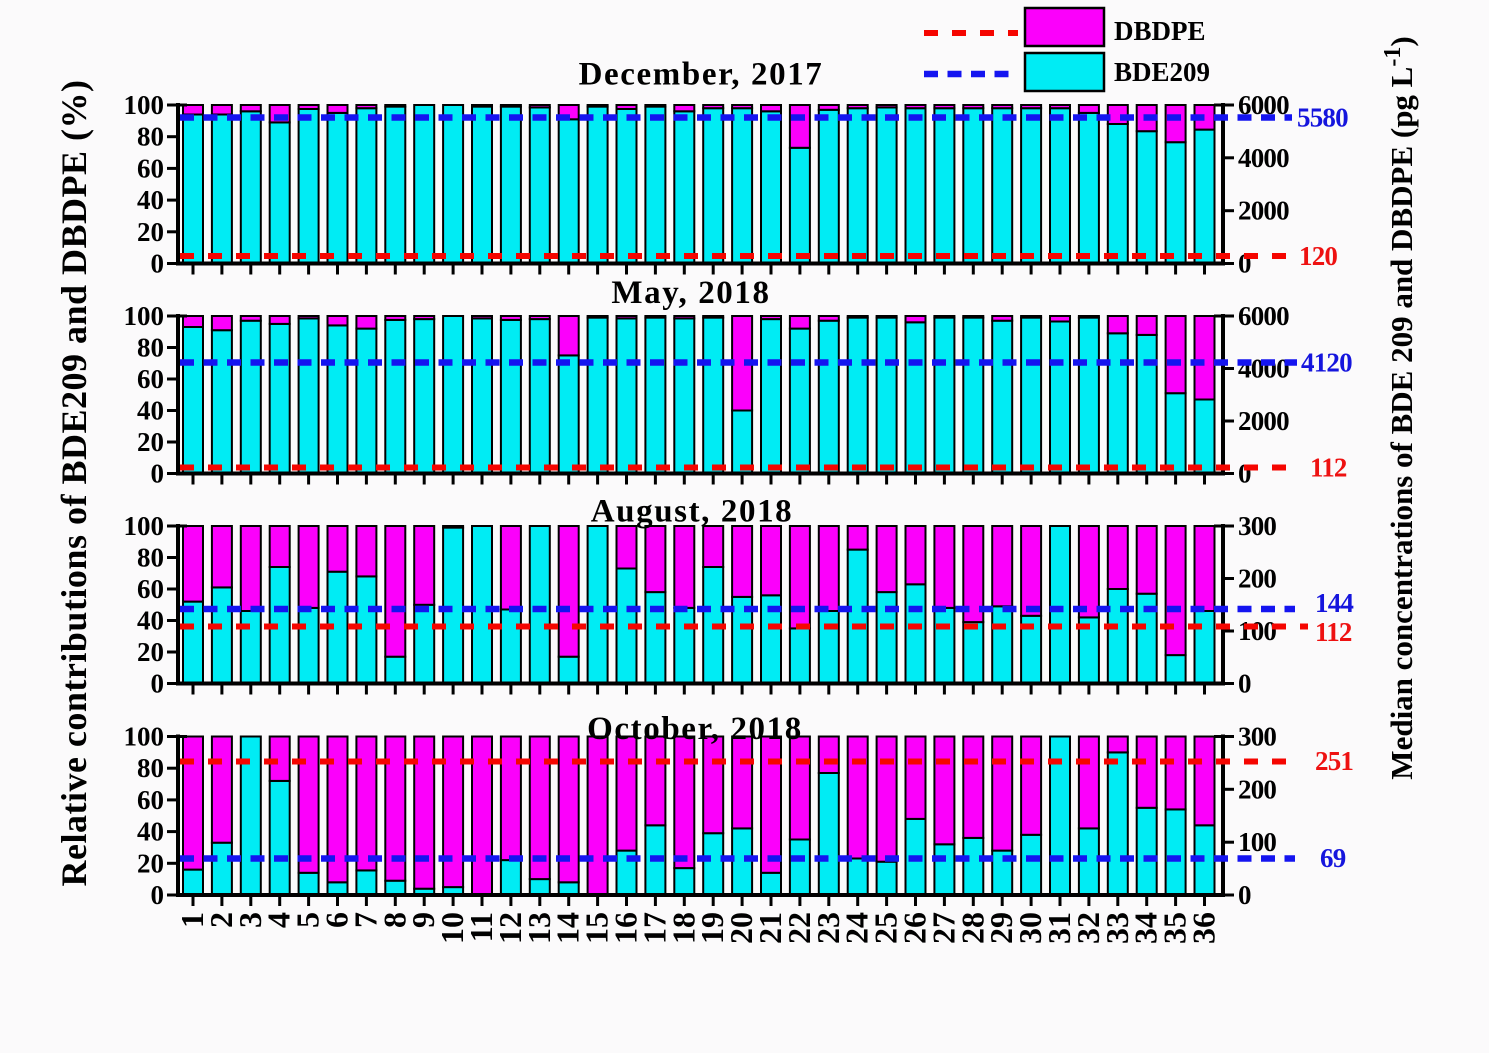  I want to click on svg-text: 27, so click(943, 928).